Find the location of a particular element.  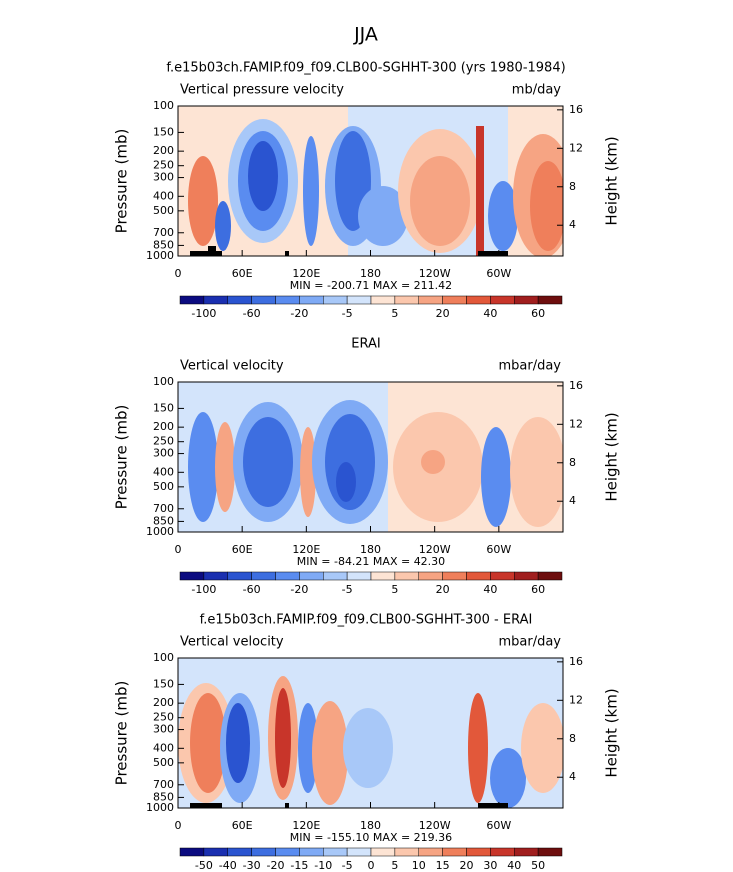

colorbar-label: -15 is located at coordinates (299, 865).